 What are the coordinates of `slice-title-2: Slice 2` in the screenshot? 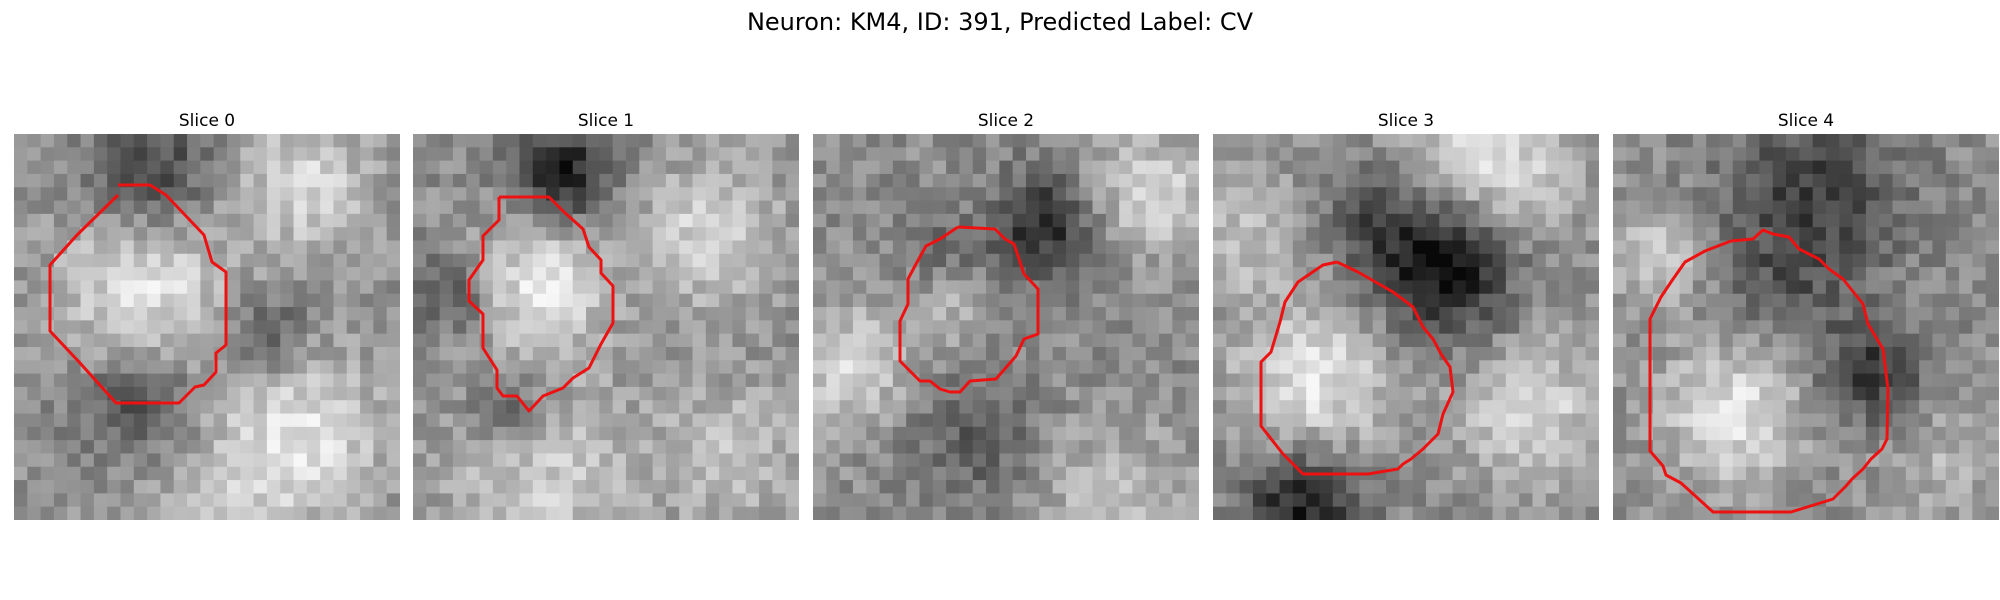 It's located at (1006, 121).